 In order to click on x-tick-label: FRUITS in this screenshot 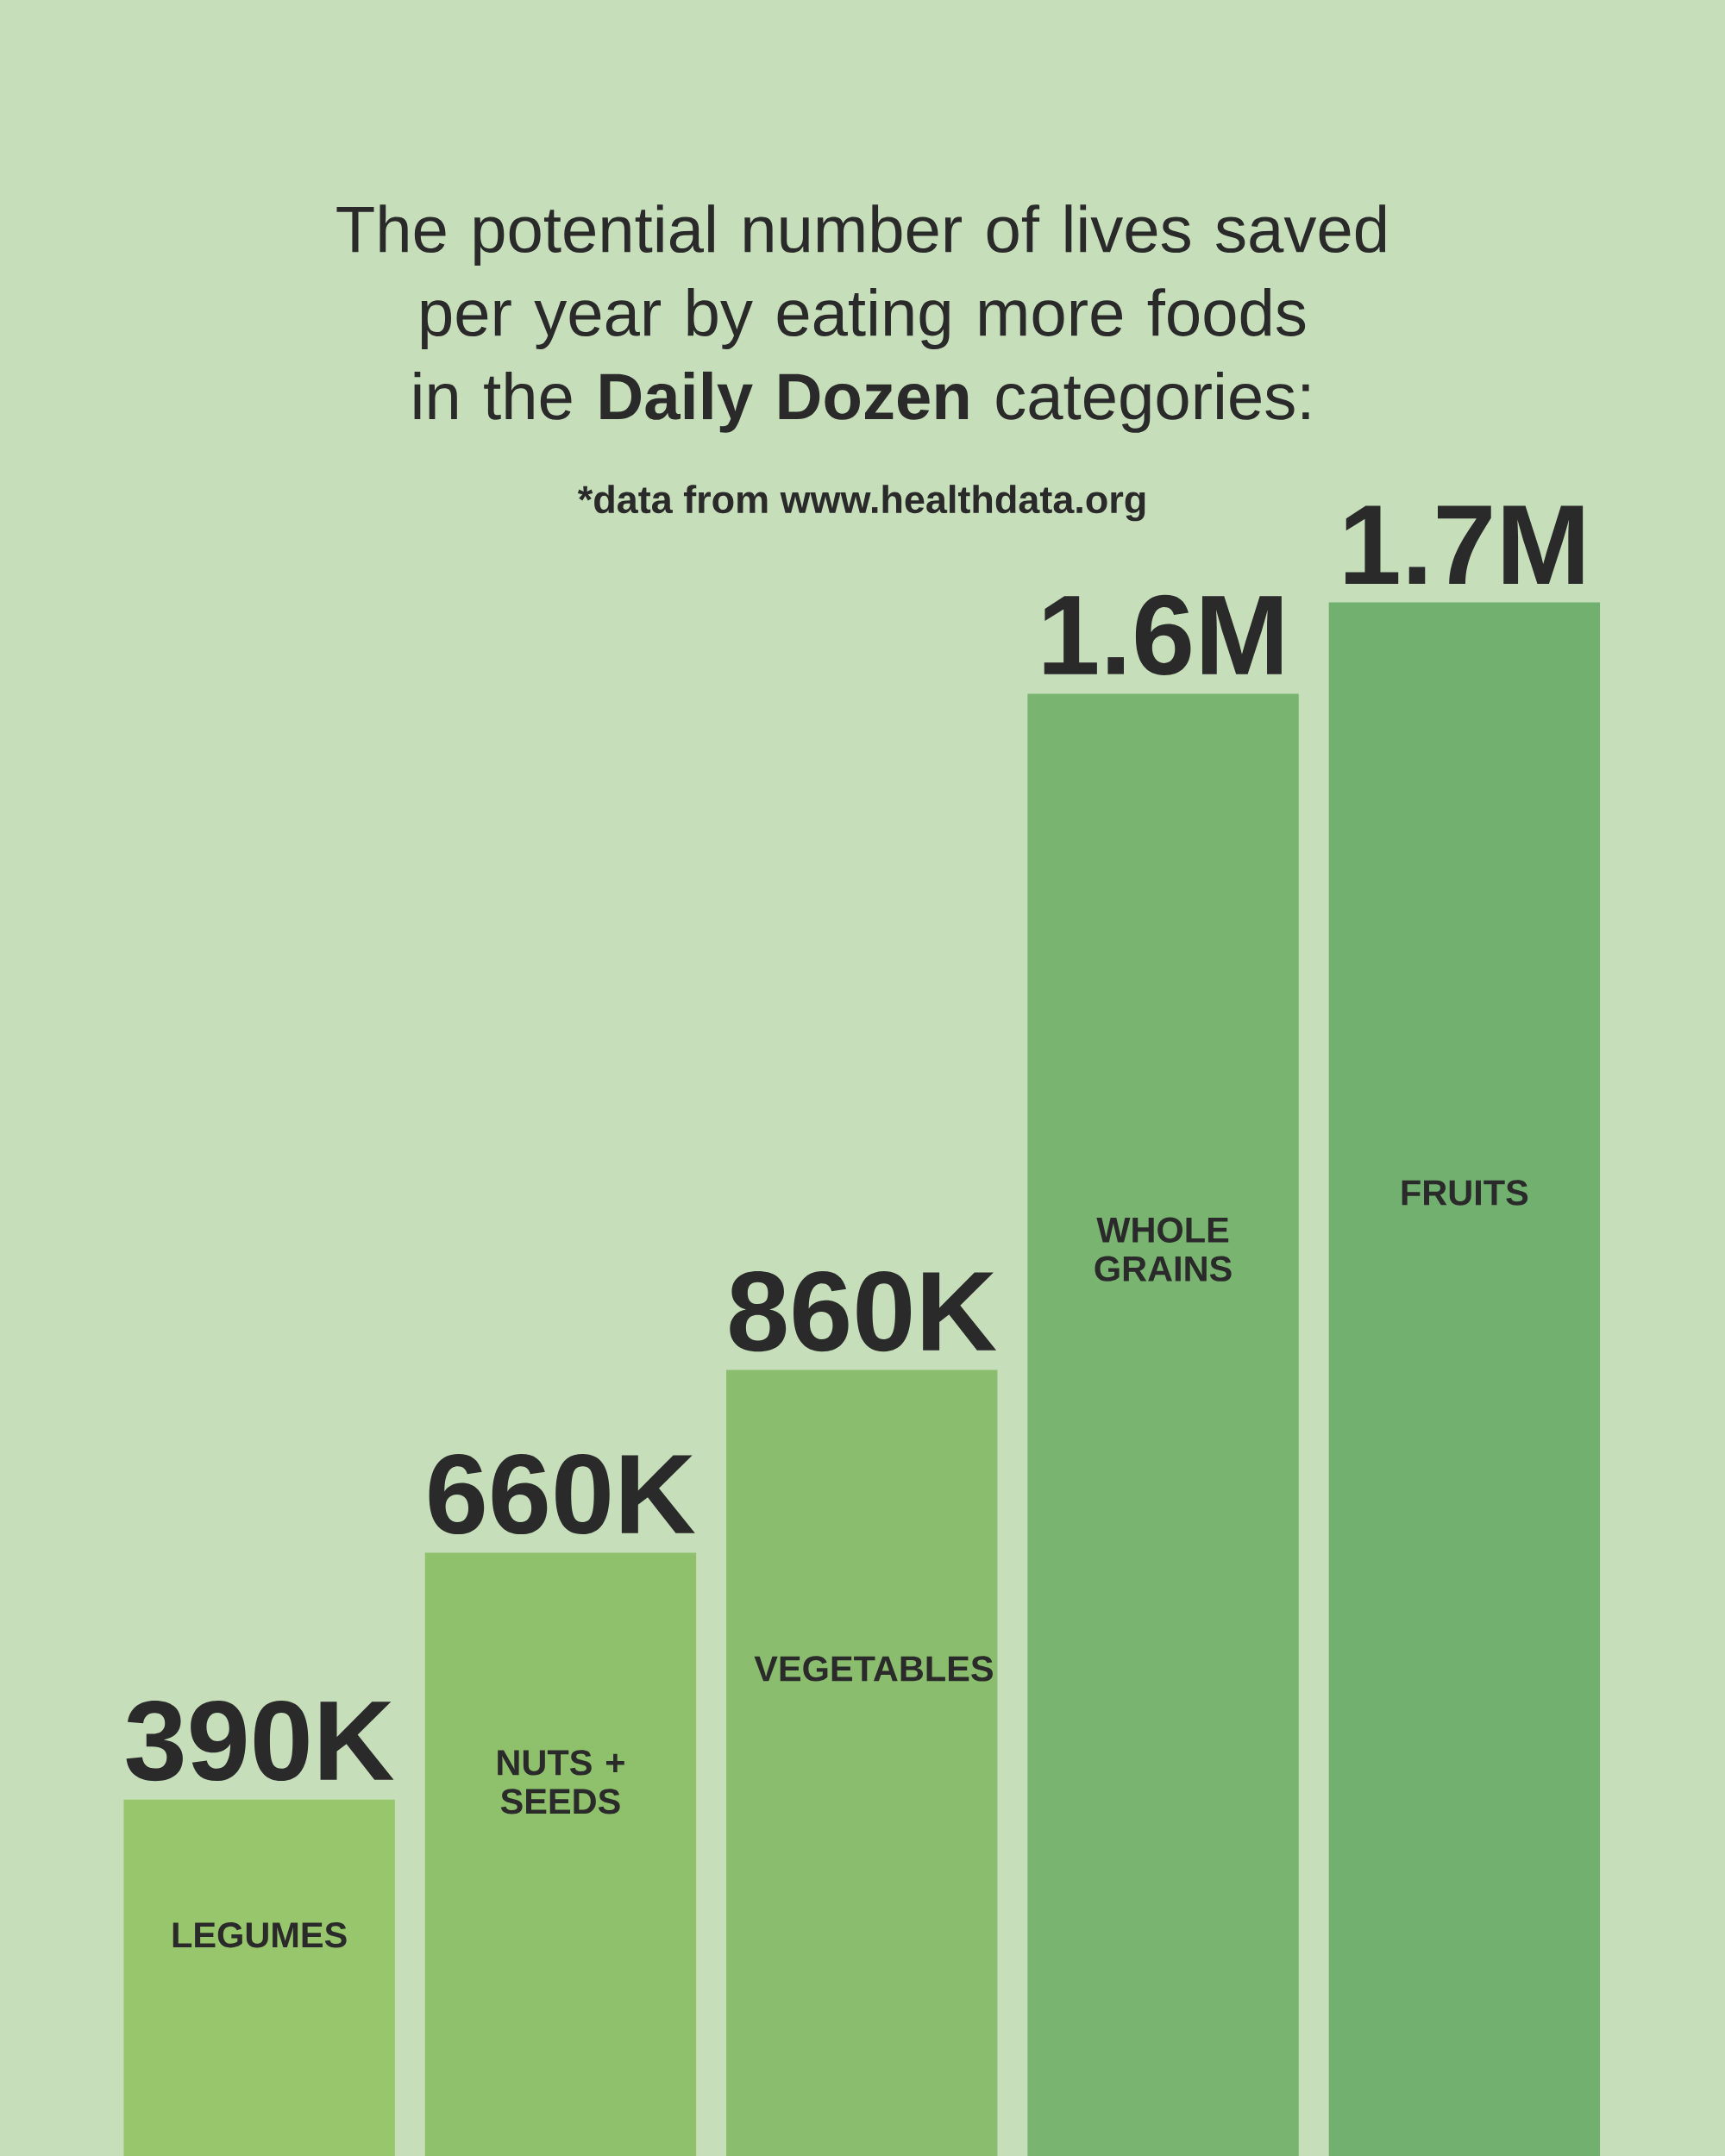, I will do `click(1465, 1193)`.